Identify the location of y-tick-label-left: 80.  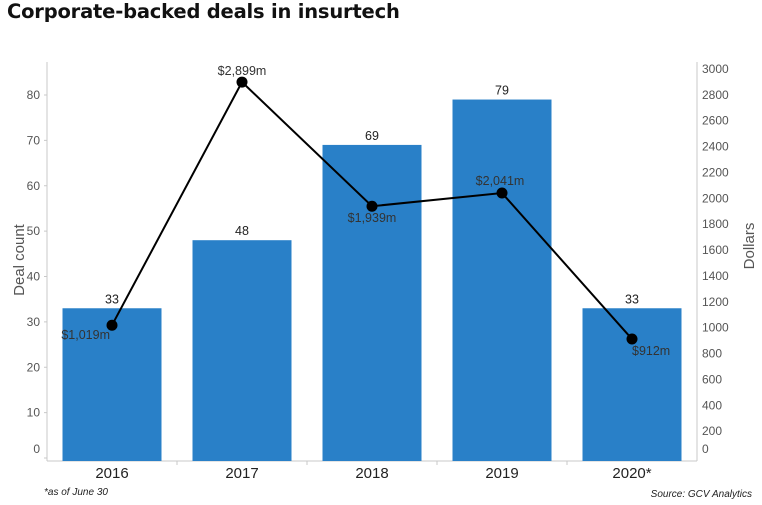
(34, 95).